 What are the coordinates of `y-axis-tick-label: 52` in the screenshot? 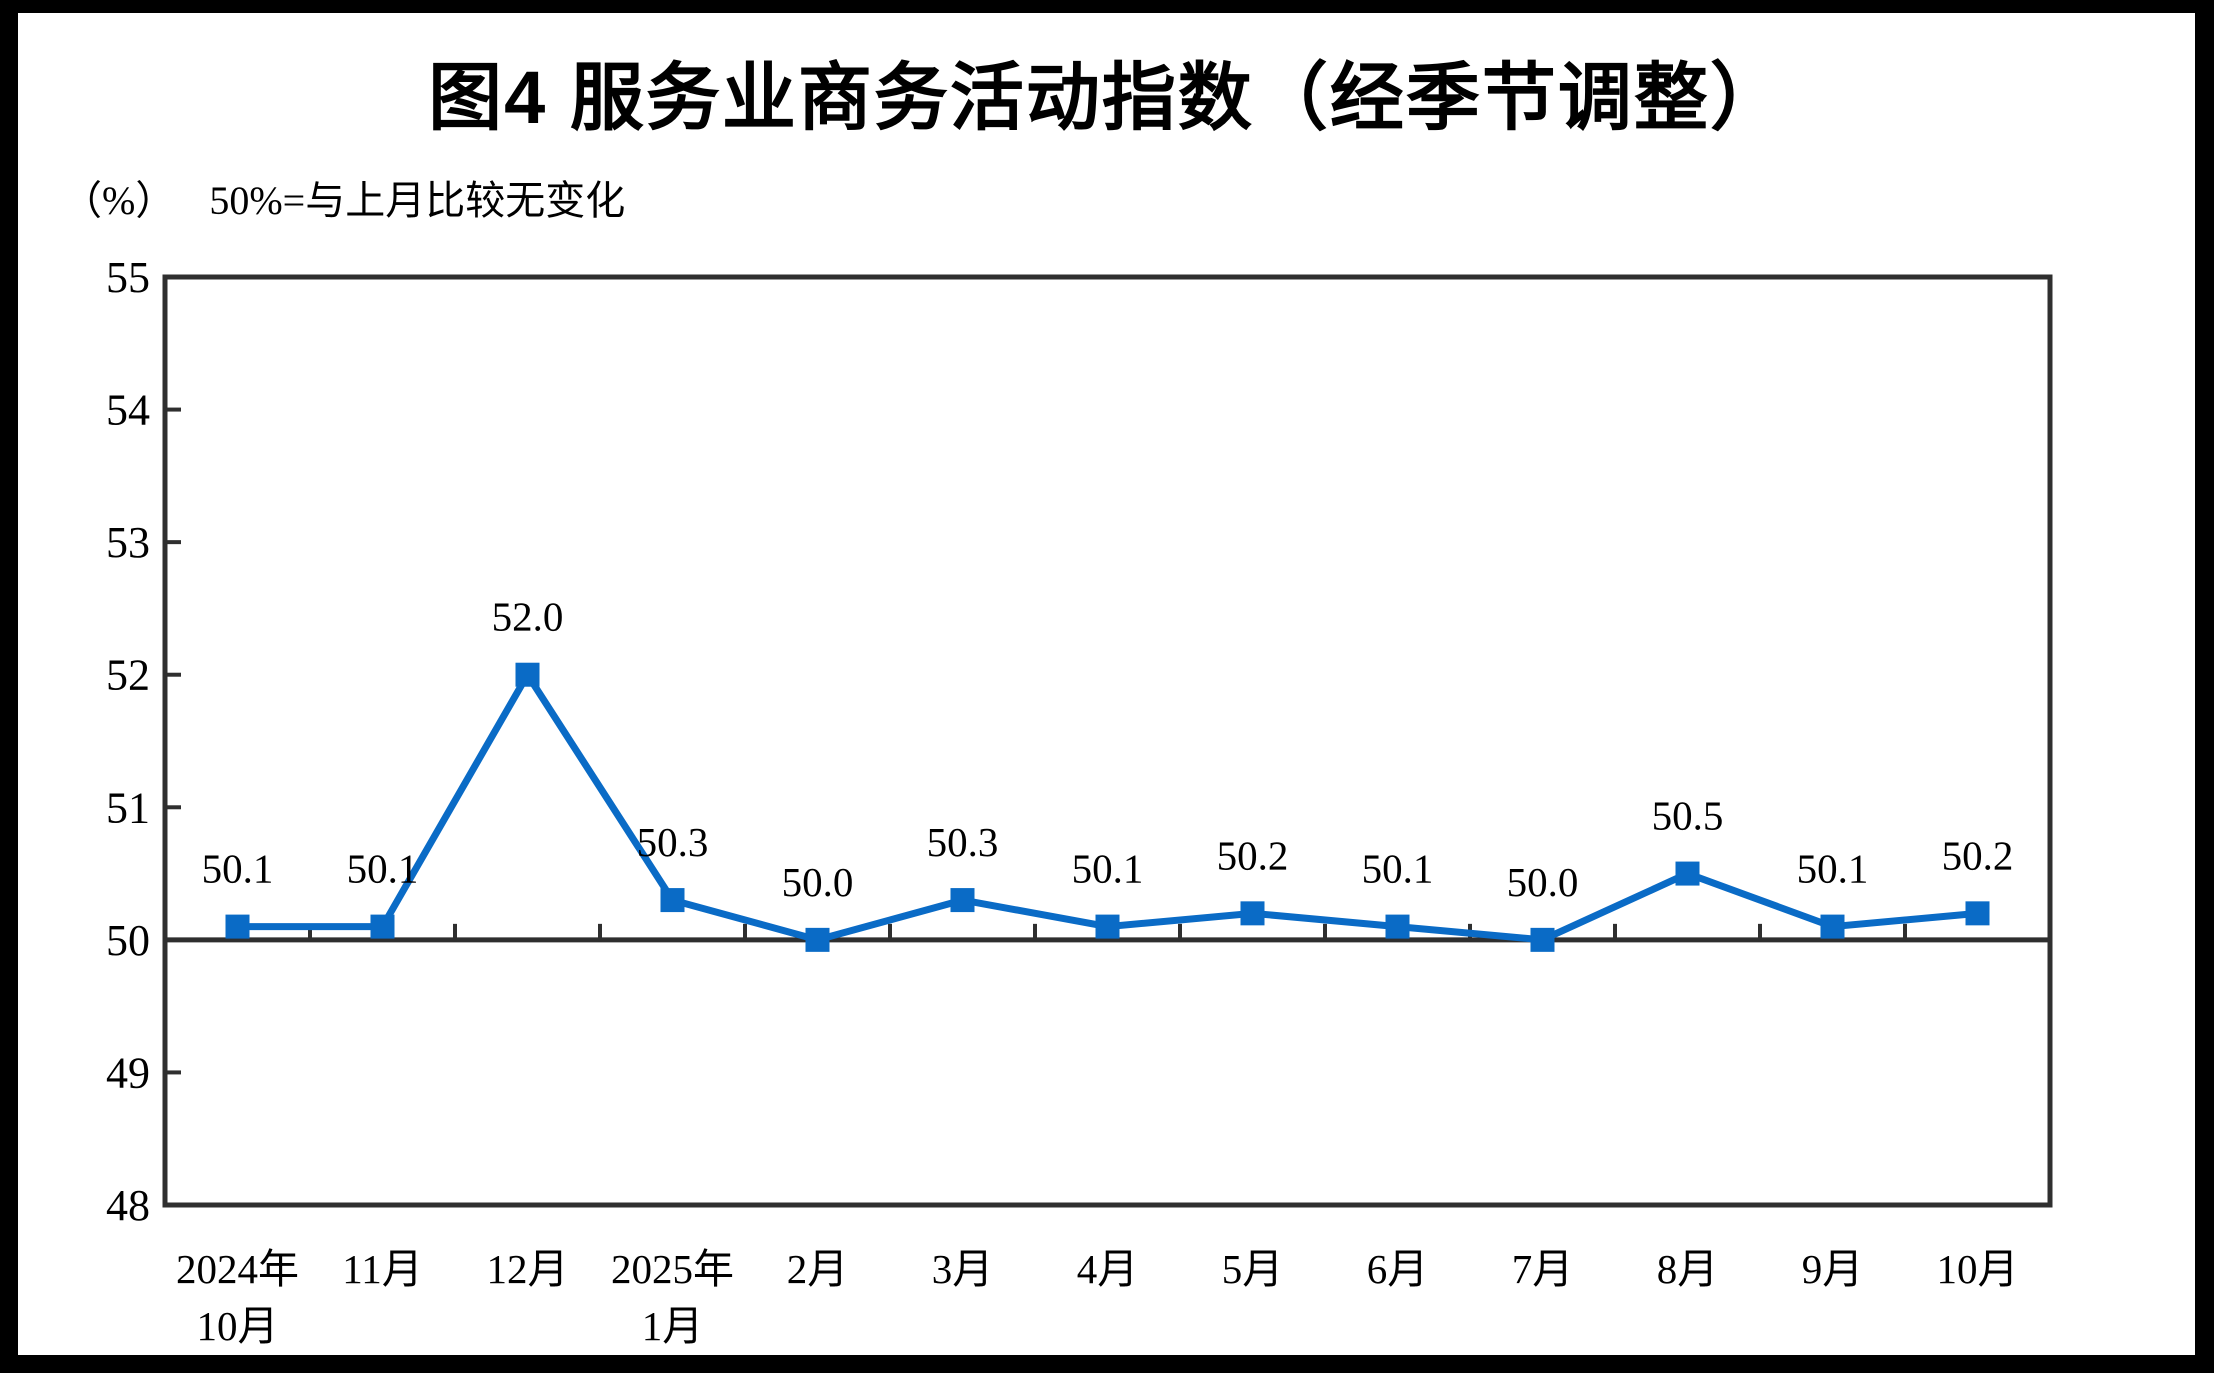 It's located at (128, 675).